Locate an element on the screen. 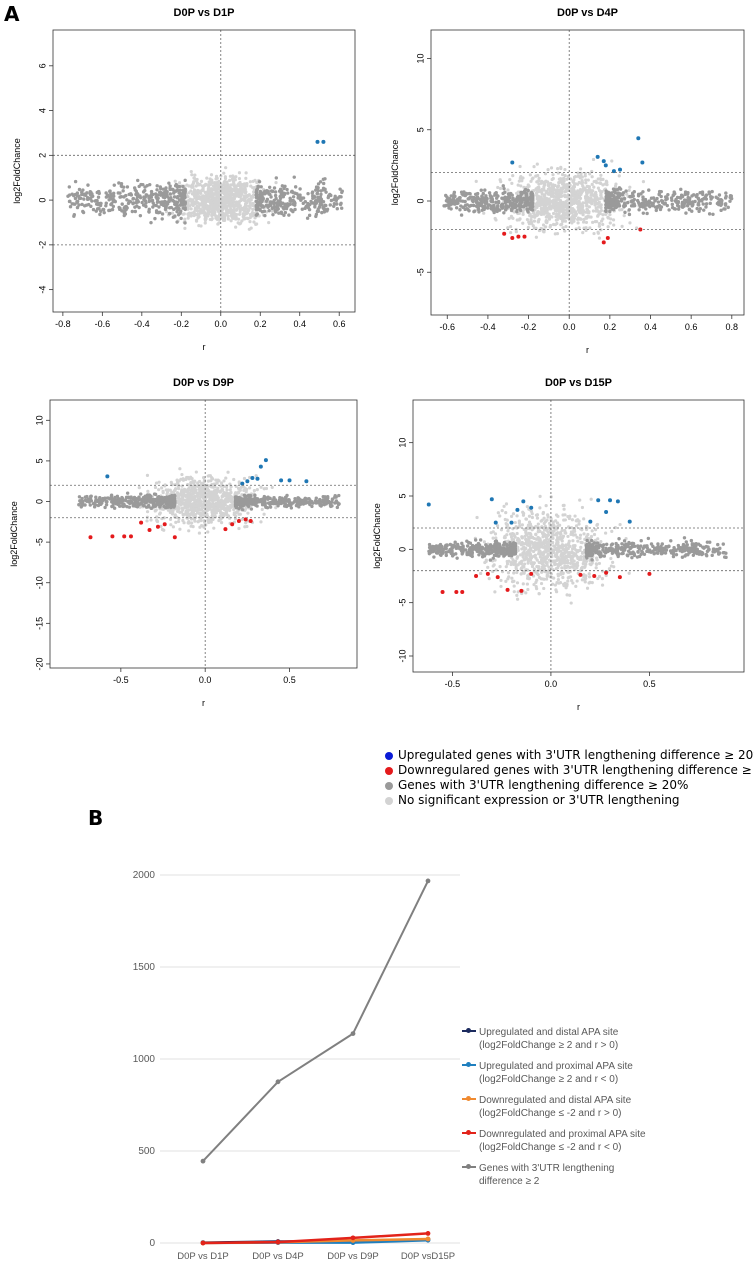 This screenshot has height=1264, width=754. x-axis-label: r is located at coordinates (203, 703).